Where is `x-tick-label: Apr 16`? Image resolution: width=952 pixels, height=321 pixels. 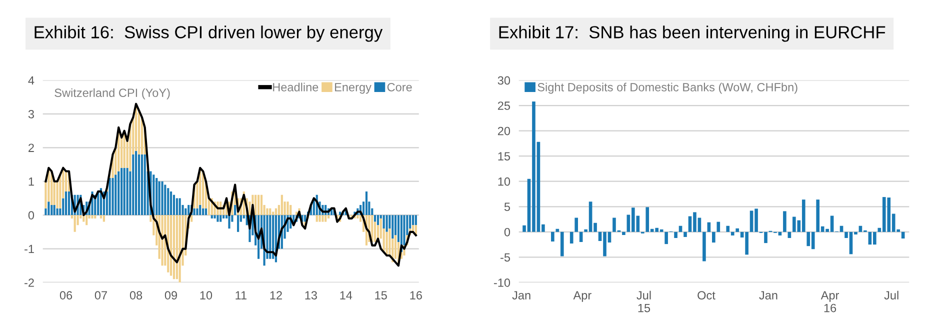
x-tick-label: Apr 16 is located at coordinates (830, 301).